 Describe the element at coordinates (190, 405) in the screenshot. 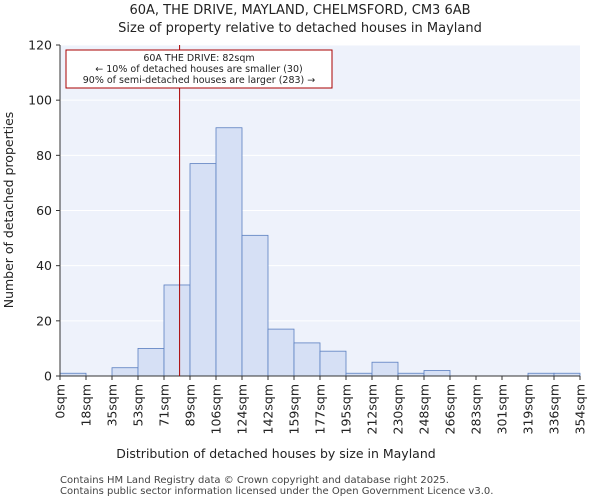

I see `x-tick-label: 89sqm` at that location.